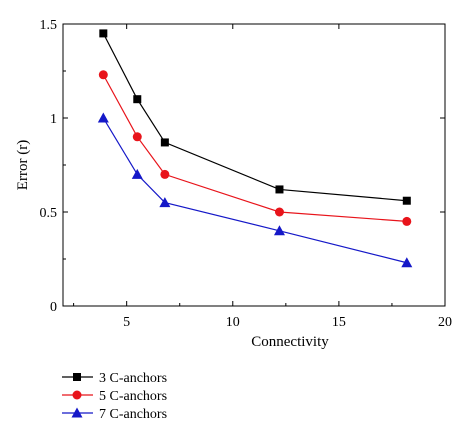  What do you see at coordinates (126, 322) in the screenshot?
I see `x-tick-label: 5` at bounding box center [126, 322].